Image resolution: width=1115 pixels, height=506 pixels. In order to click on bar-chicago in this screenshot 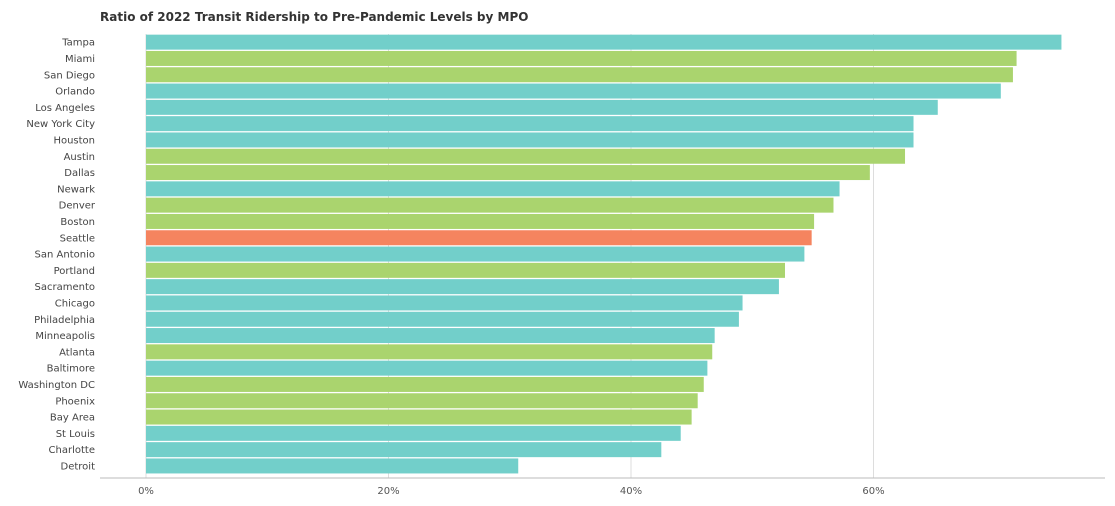, I will do `click(444, 303)`.